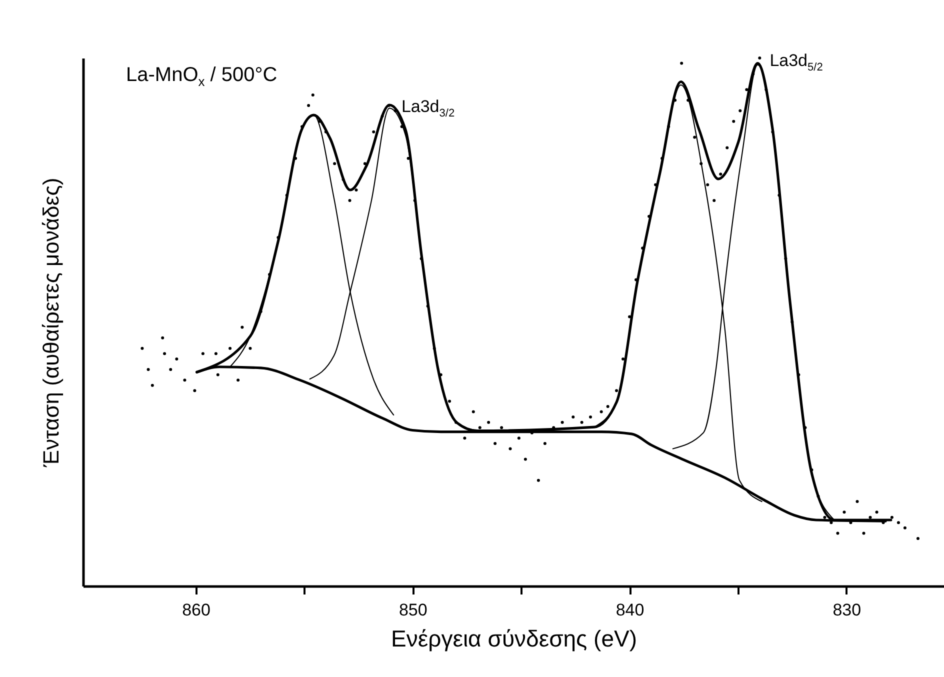 The height and width of the screenshot is (677, 944). Describe the element at coordinates (796, 62) in the screenshot. I see `annotation: La3d$_{5/2}$` at that location.